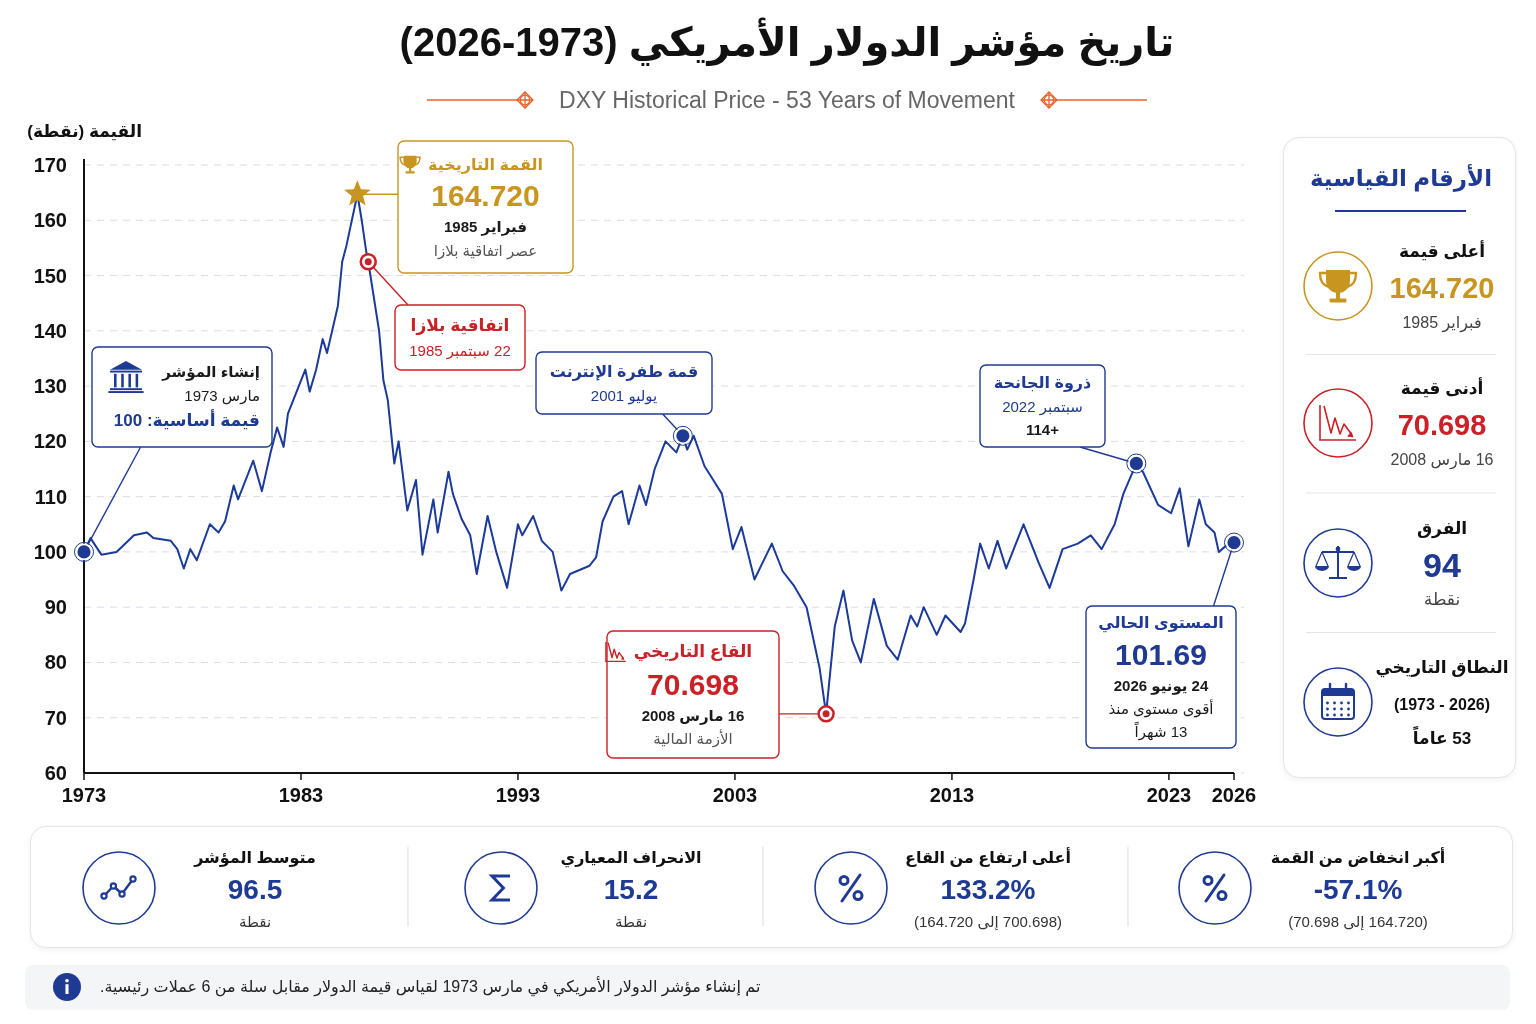  What do you see at coordinates (787, 42) in the screenshot?
I see `title: تاريخ مؤشر الدولار الأمريكي (1973-2026)` at bounding box center [787, 42].